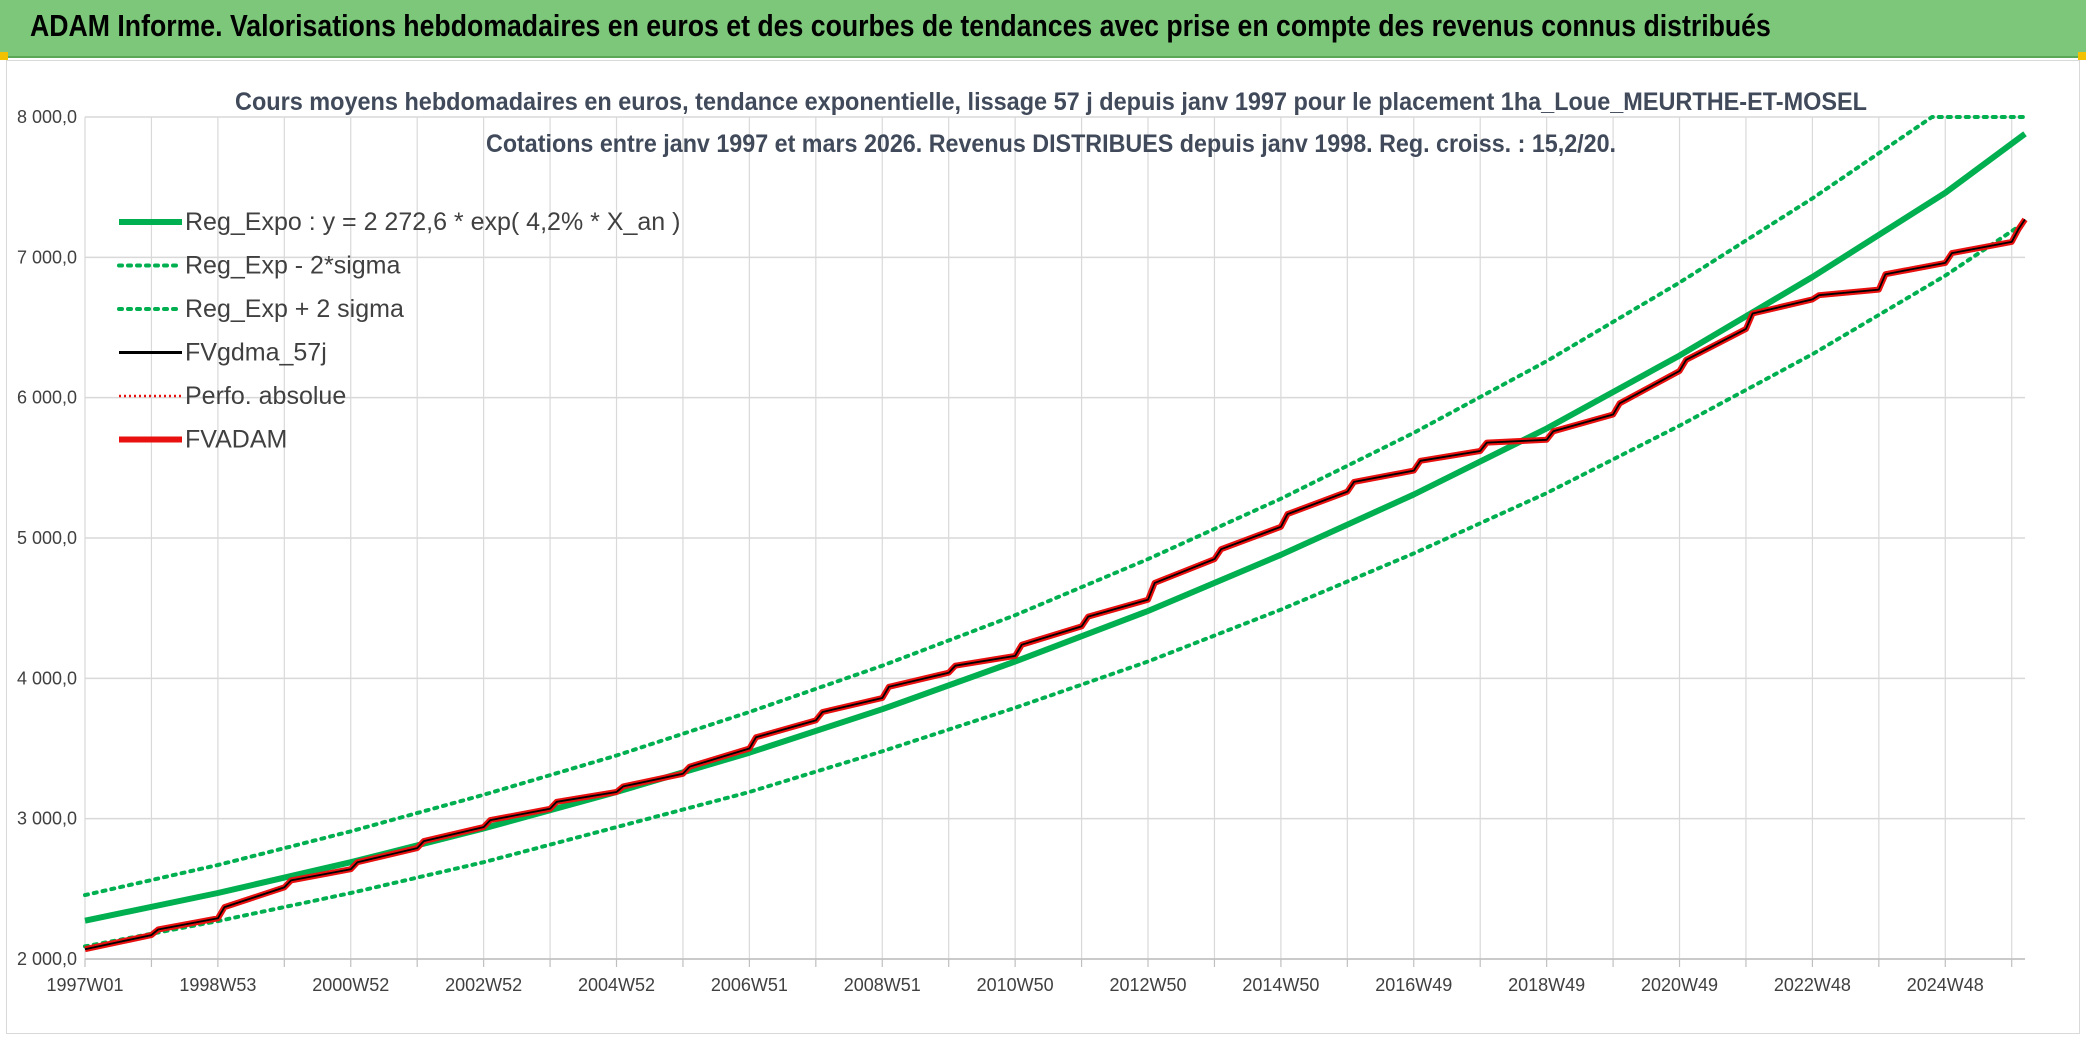 The width and height of the screenshot is (2086, 1038). What do you see at coordinates (47, 117) in the screenshot?
I see `y-tick-label: 8 000,0` at bounding box center [47, 117].